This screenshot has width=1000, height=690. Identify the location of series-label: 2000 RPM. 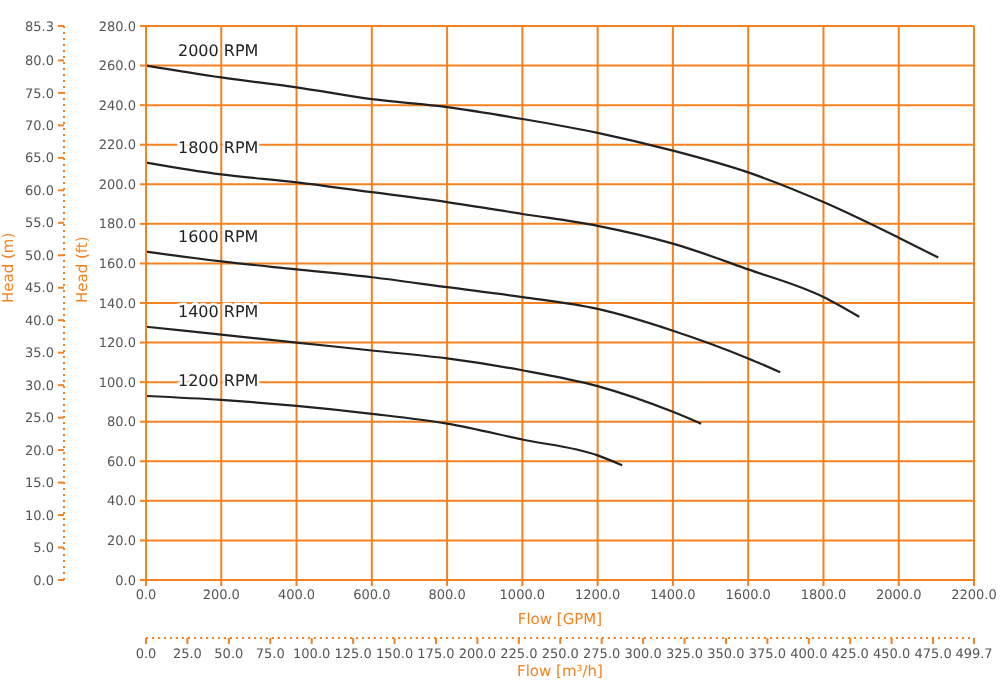
(218, 50).